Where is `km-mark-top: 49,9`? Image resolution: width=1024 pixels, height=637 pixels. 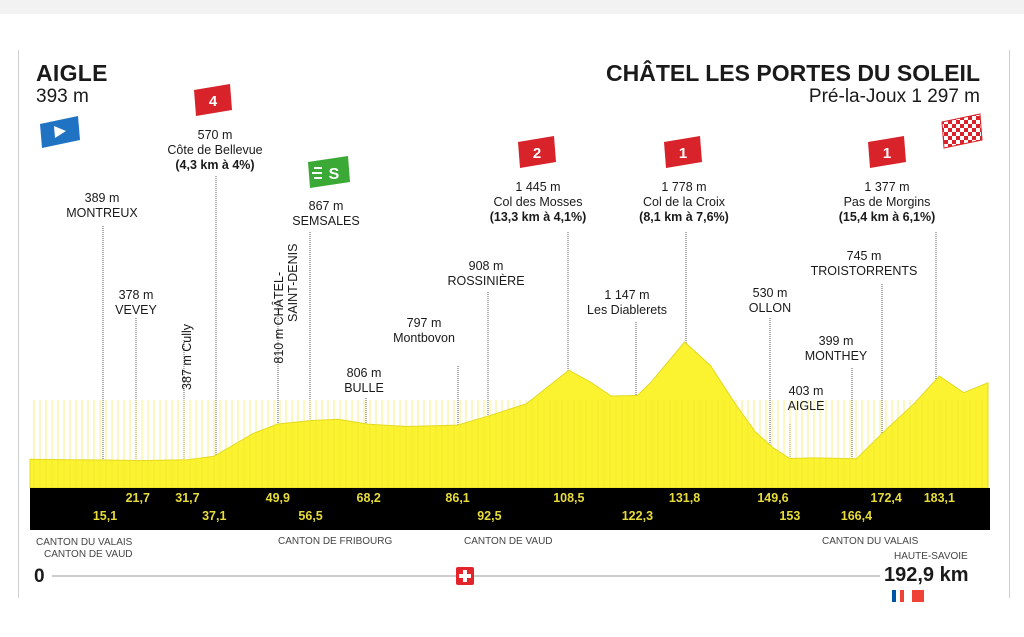 km-mark-top: 49,9 is located at coordinates (277, 498).